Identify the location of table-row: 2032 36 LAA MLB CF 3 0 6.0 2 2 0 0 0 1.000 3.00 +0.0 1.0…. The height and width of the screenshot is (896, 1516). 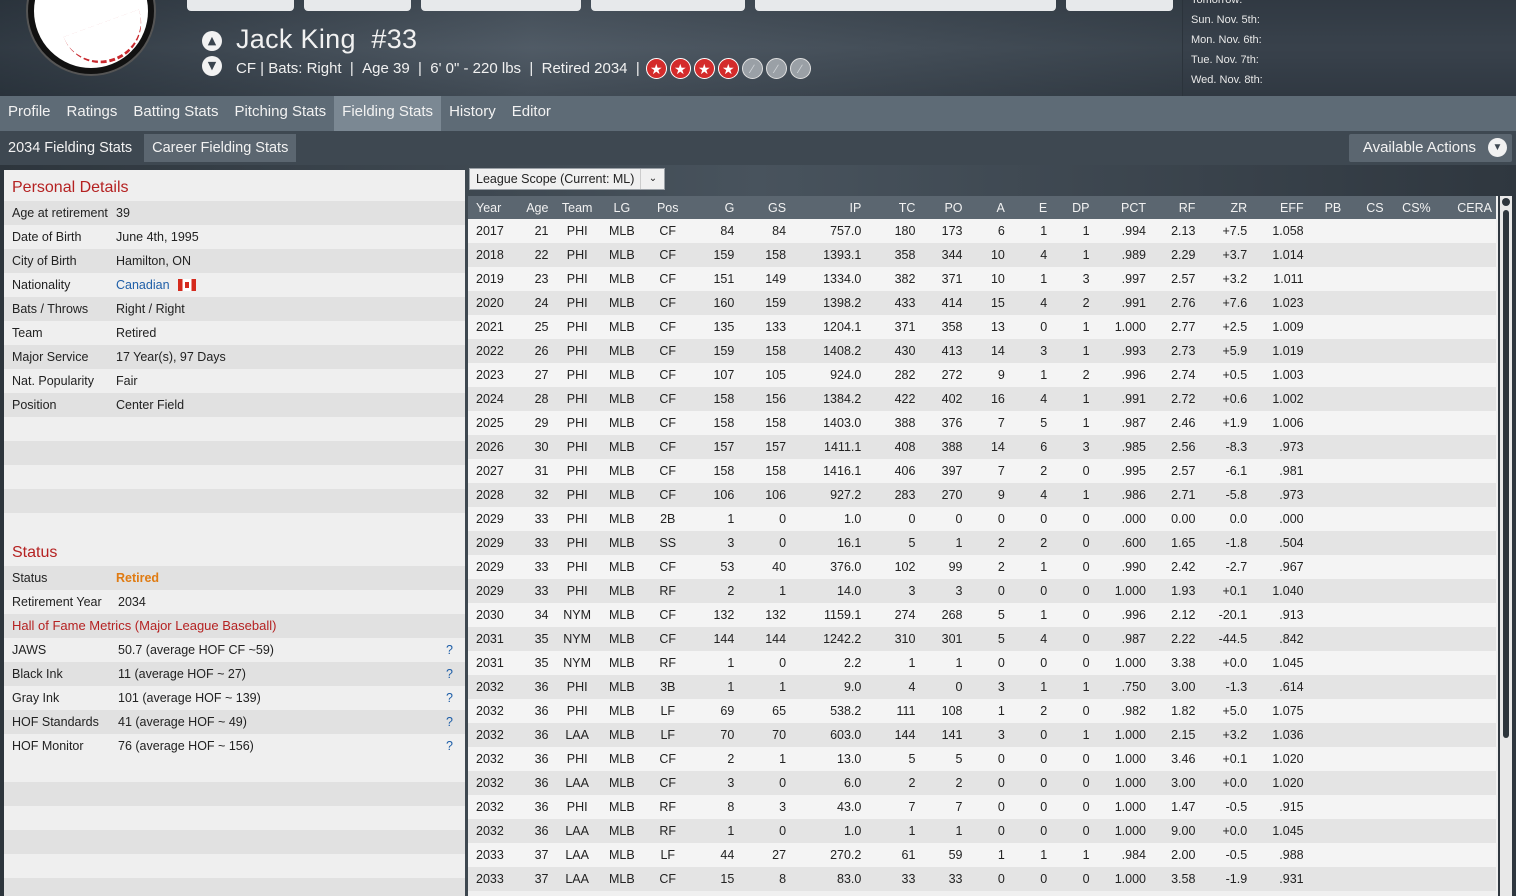
(982, 783).